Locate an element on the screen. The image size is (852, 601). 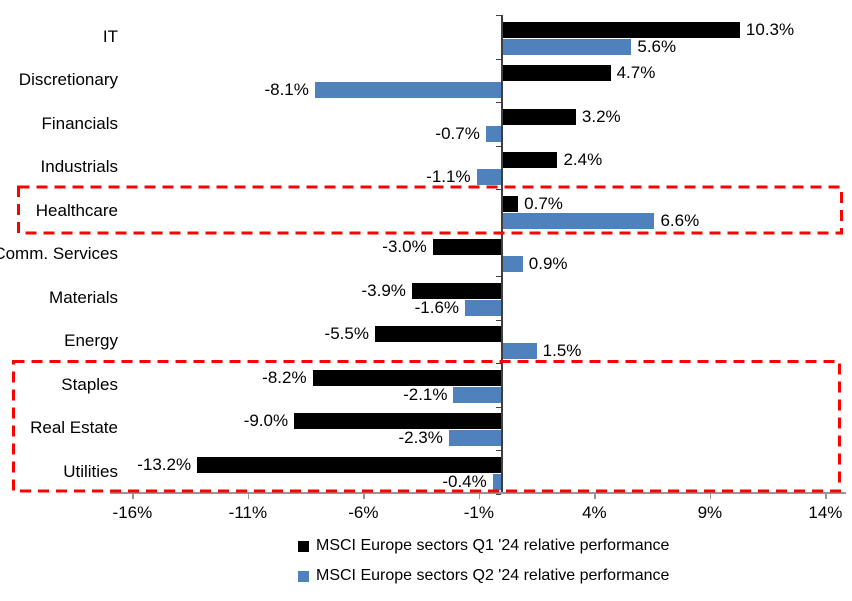
bar-q2-financials is located at coordinates (493, 133).